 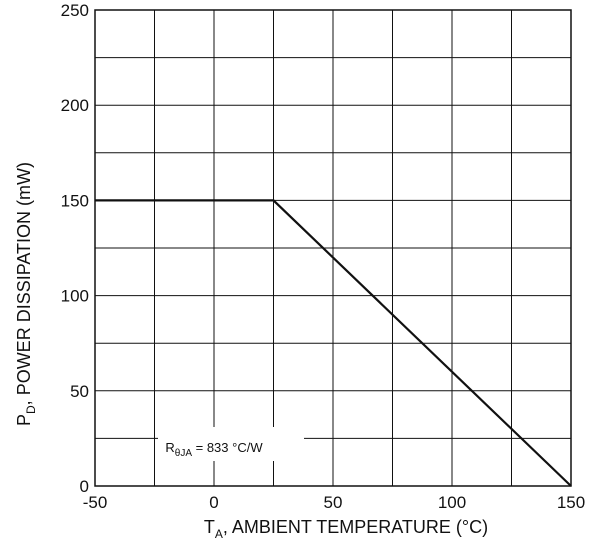 What do you see at coordinates (75, 296) in the screenshot?
I see `y-tick-label: 100` at bounding box center [75, 296].